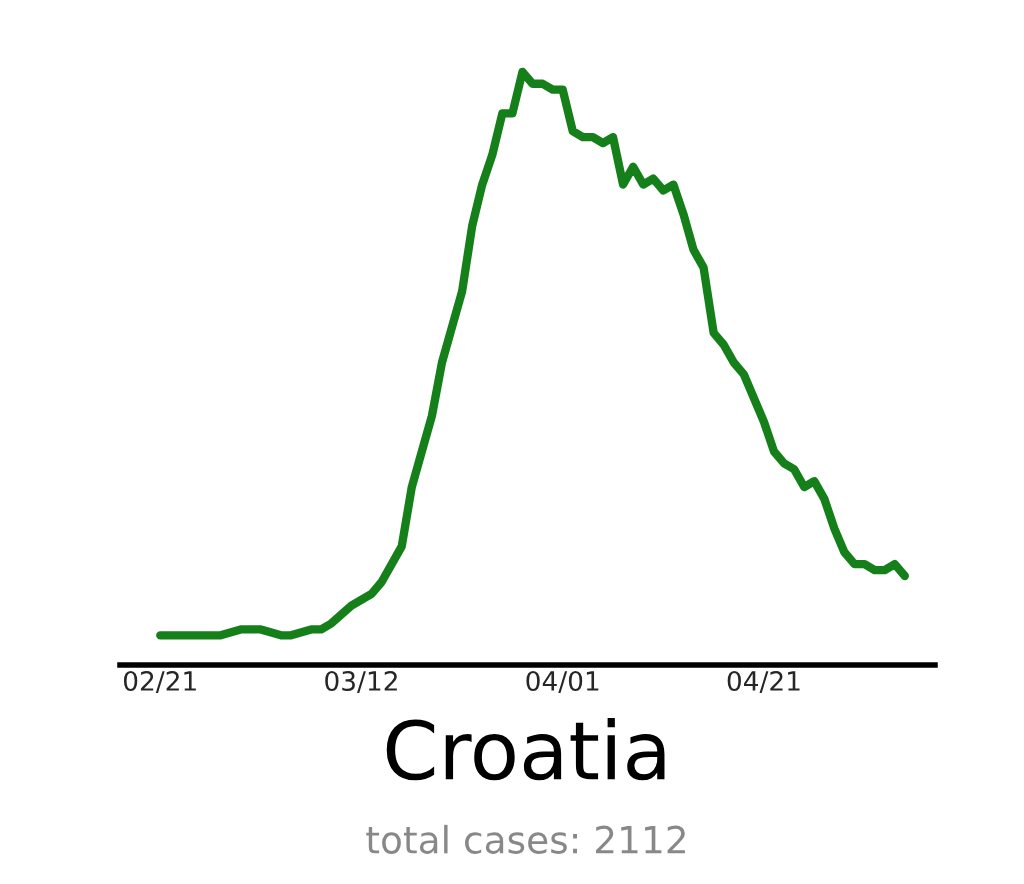 This screenshot has width=1024, height=884. Describe the element at coordinates (525, 839) in the screenshot. I see `text: total cases: 2112` at that location.